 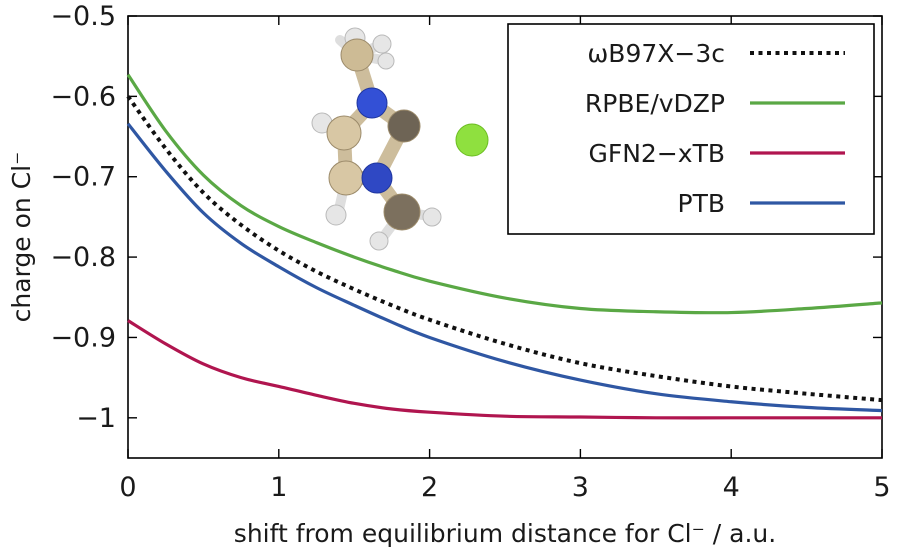 What do you see at coordinates (127, 487) in the screenshot?
I see `x-tick-label: 0` at bounding box center [127, 487].